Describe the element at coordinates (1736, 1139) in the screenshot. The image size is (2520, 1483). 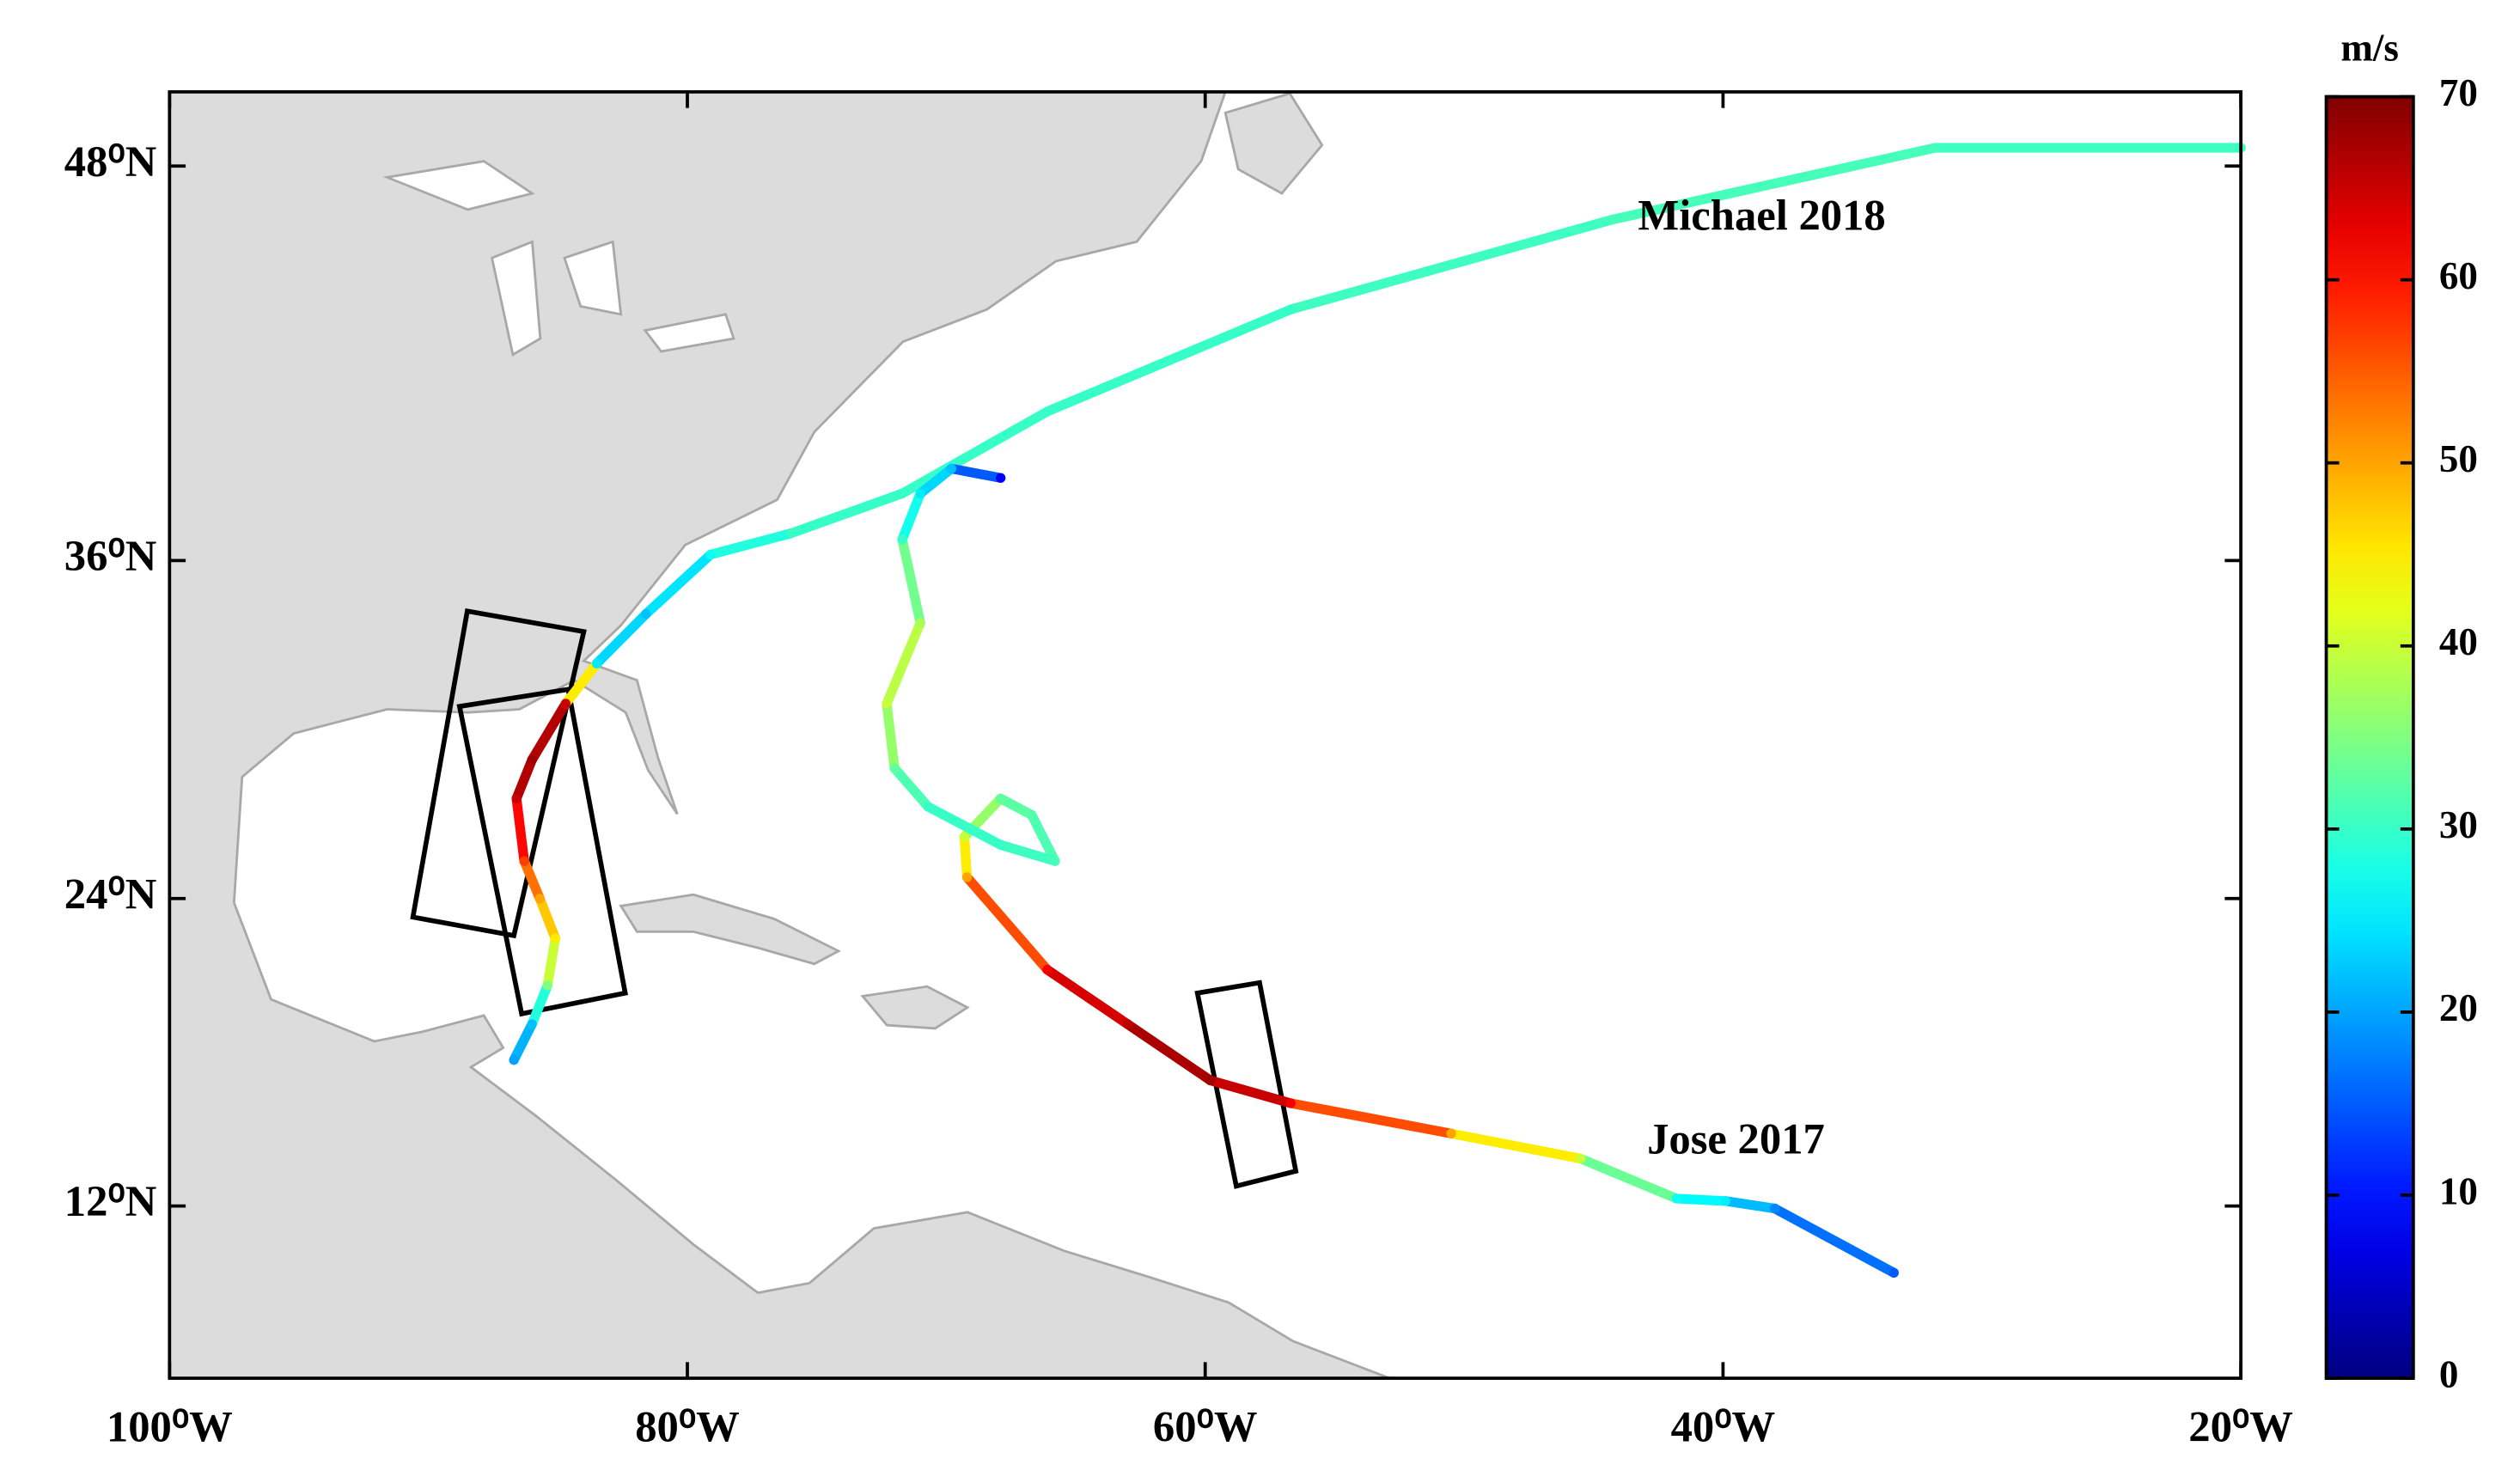
I see `track-label: Jose 2017` at that location.